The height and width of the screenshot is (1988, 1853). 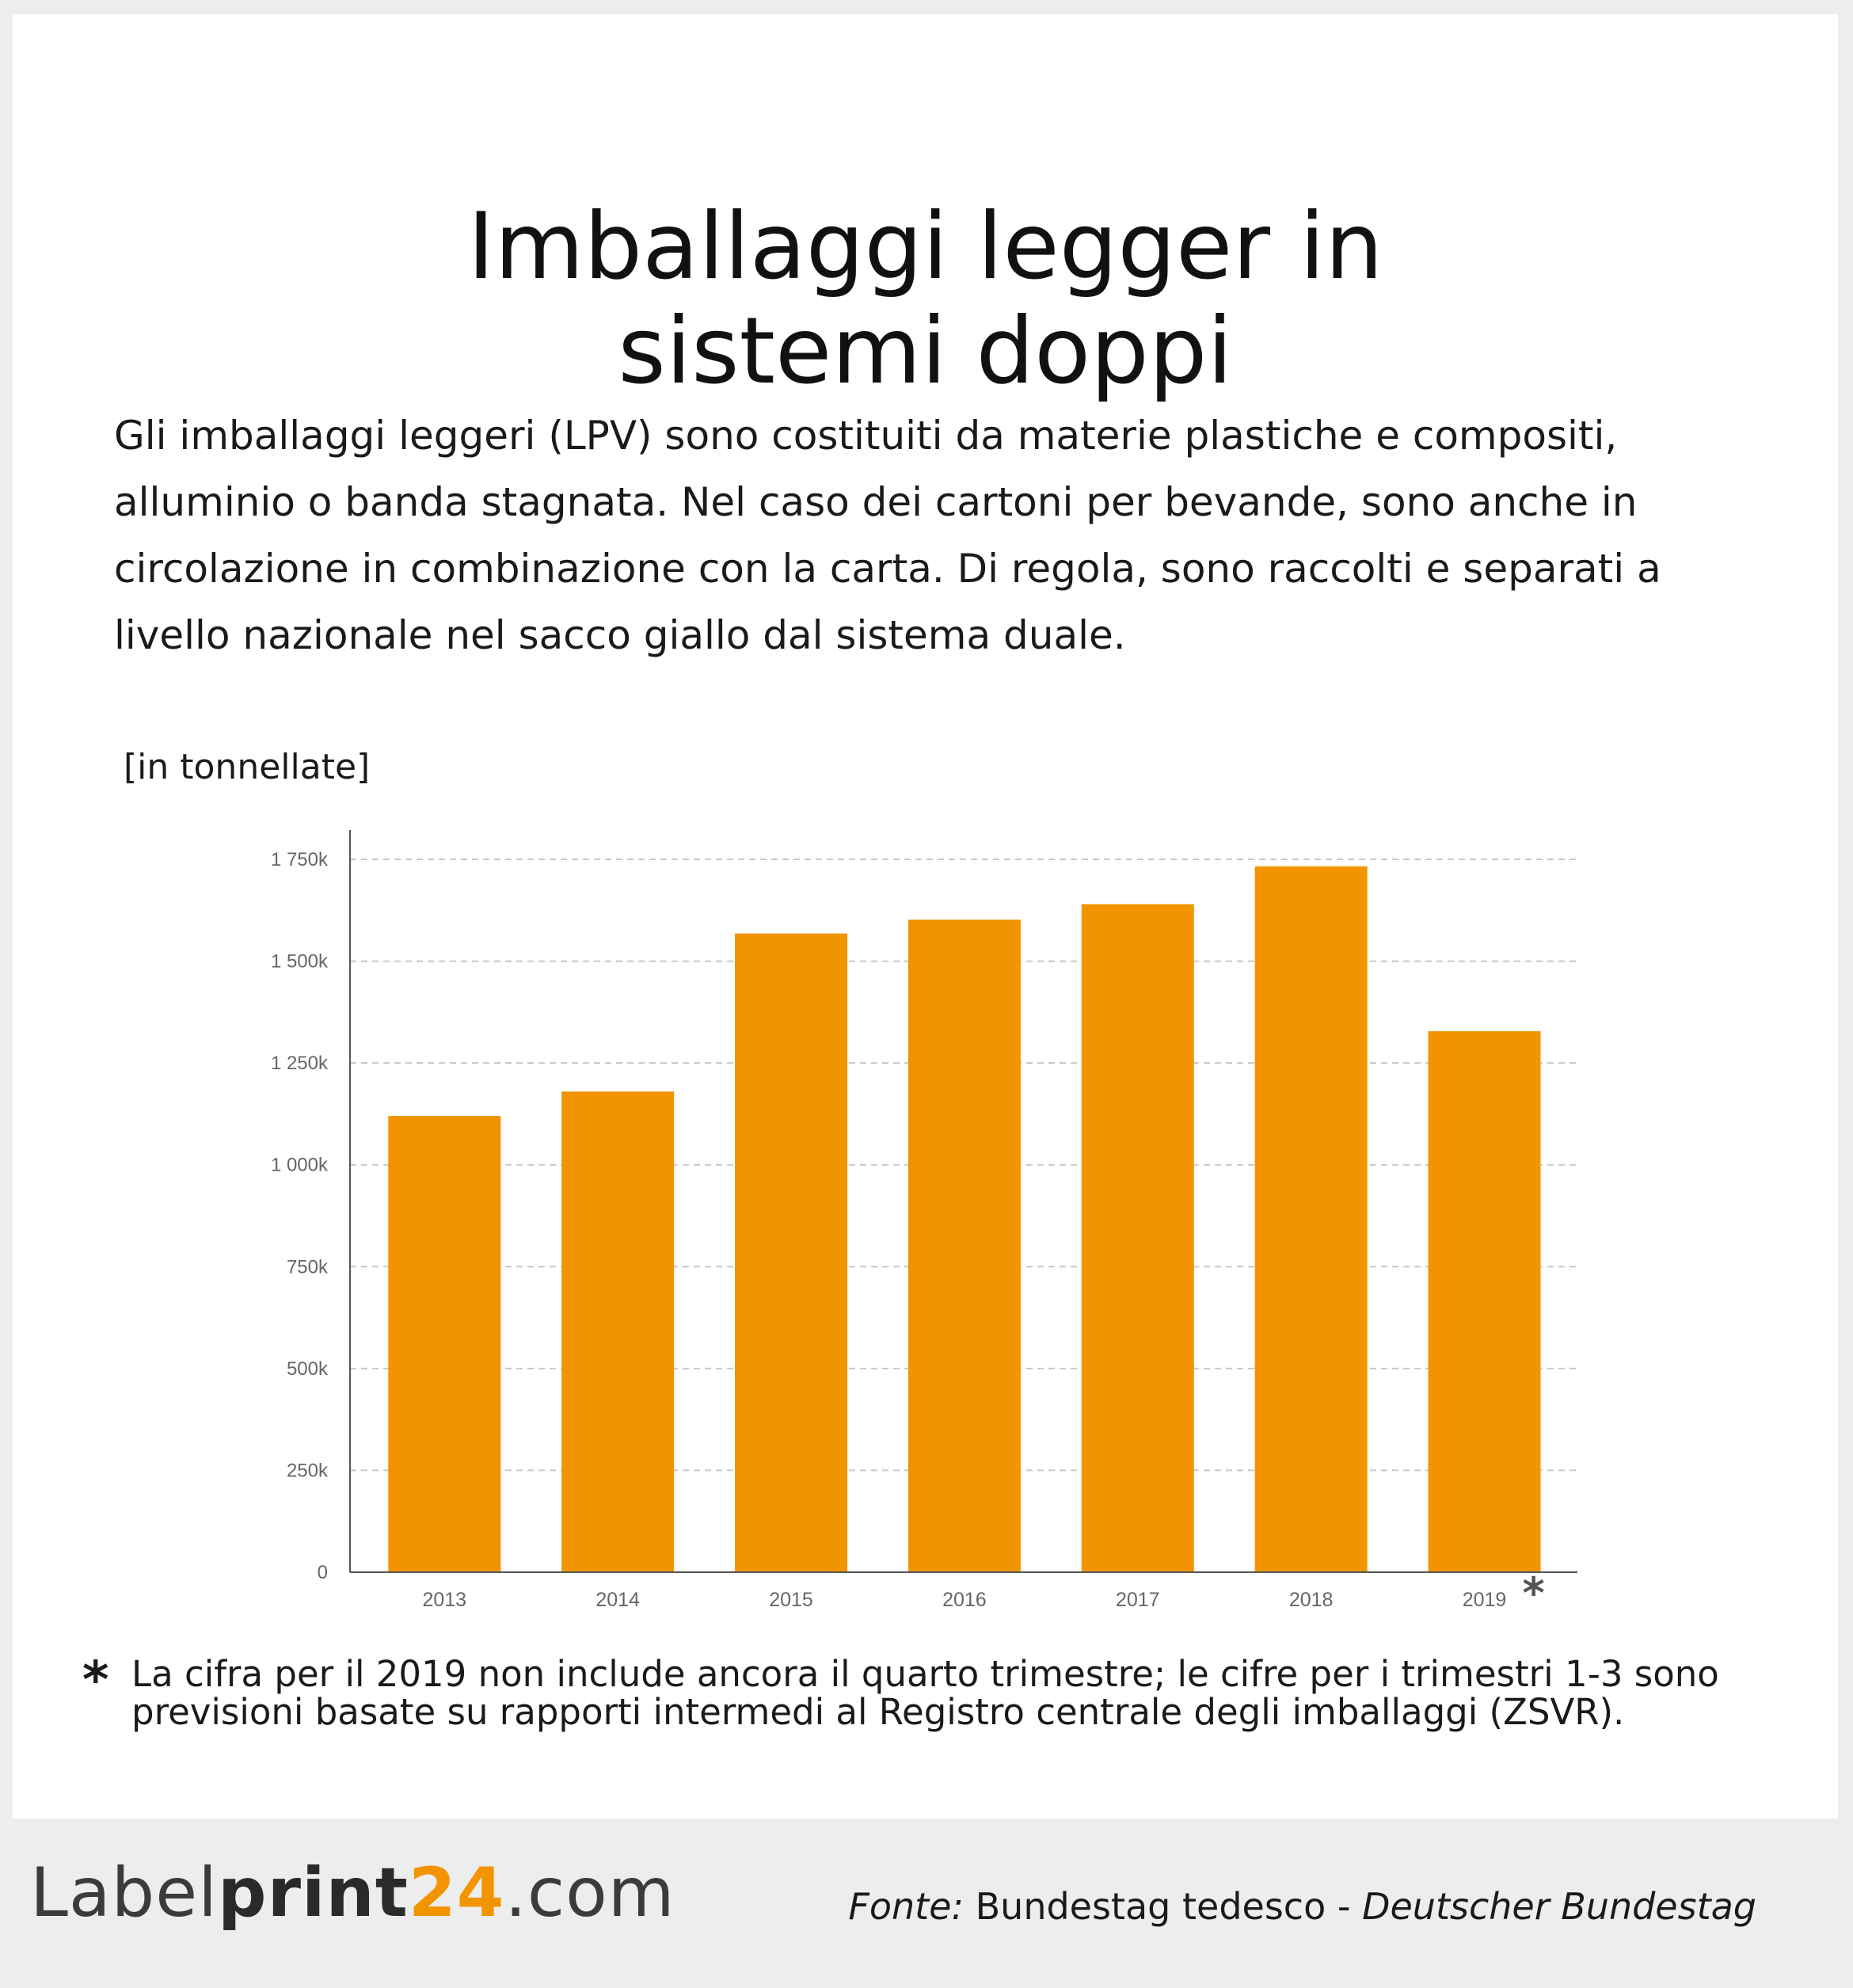 What do you see at coordinates (308, 1267) in the screenshot?
I see `y-tick-label: 750k` at bounding box center [308, 1267].